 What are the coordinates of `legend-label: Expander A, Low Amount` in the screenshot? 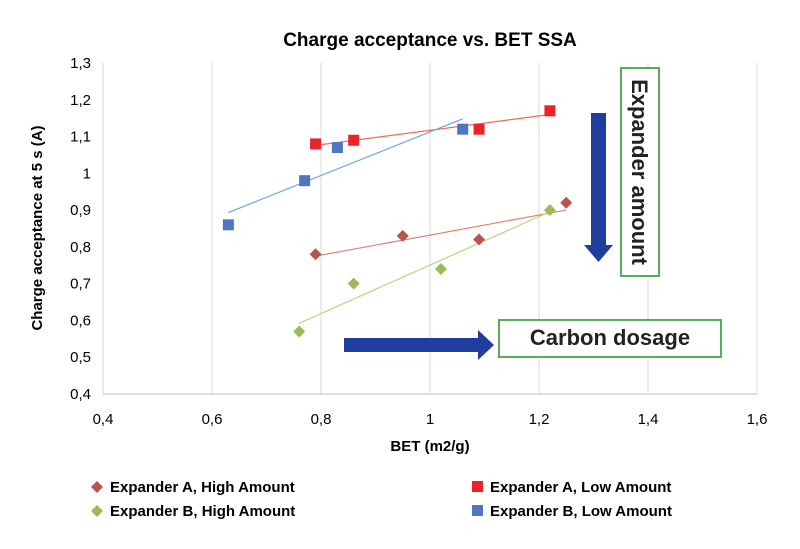 It's located at (580, 487).